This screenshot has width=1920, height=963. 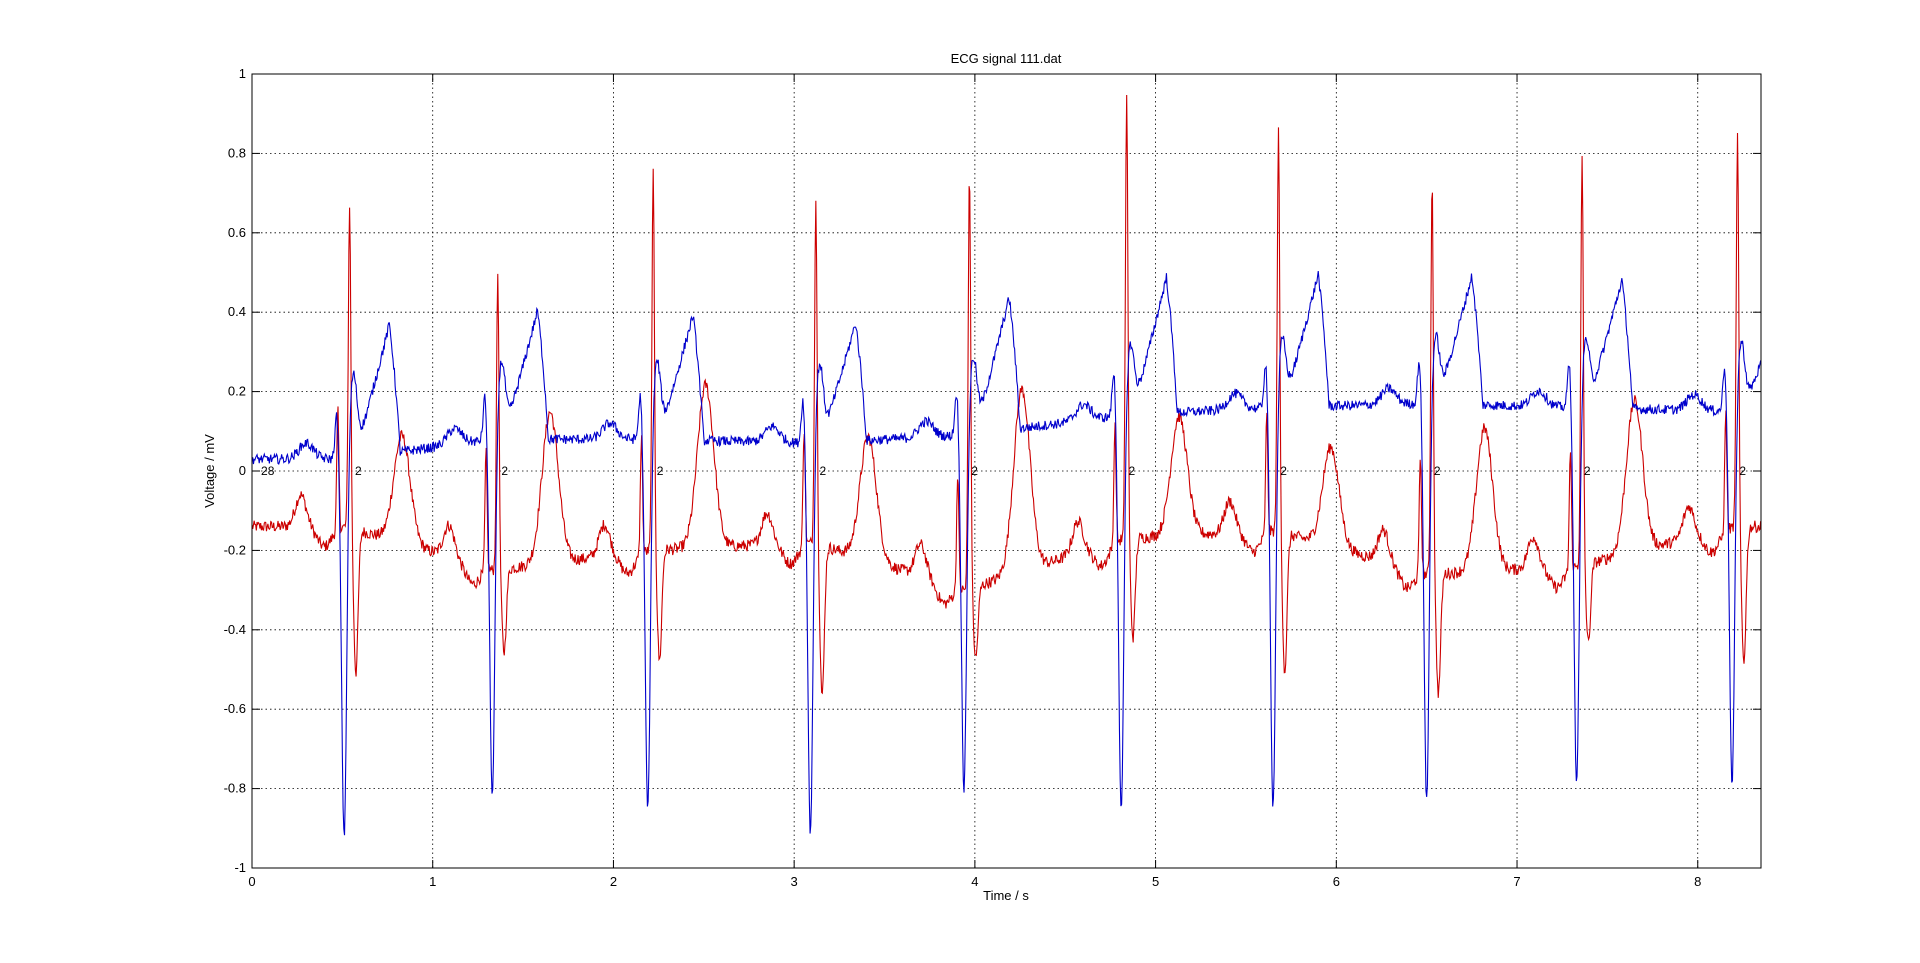 What do you see at coordinates (237, 311) in the screenshot?
I see `y-tick-label: 0.4` at bounding box center [237, 311].